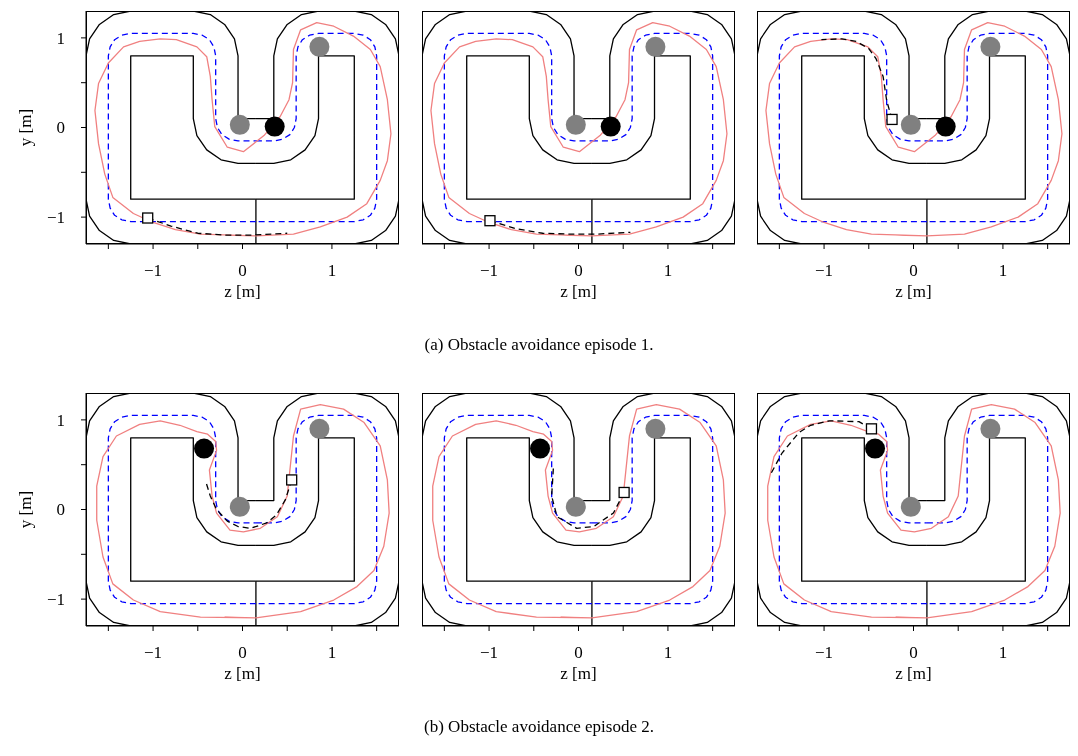 The image size is (1078, 756). What do you see at coordinates (60, 510) in the screenshot?
I see `y-tick-label: 0` at bounding box center [60, 510].